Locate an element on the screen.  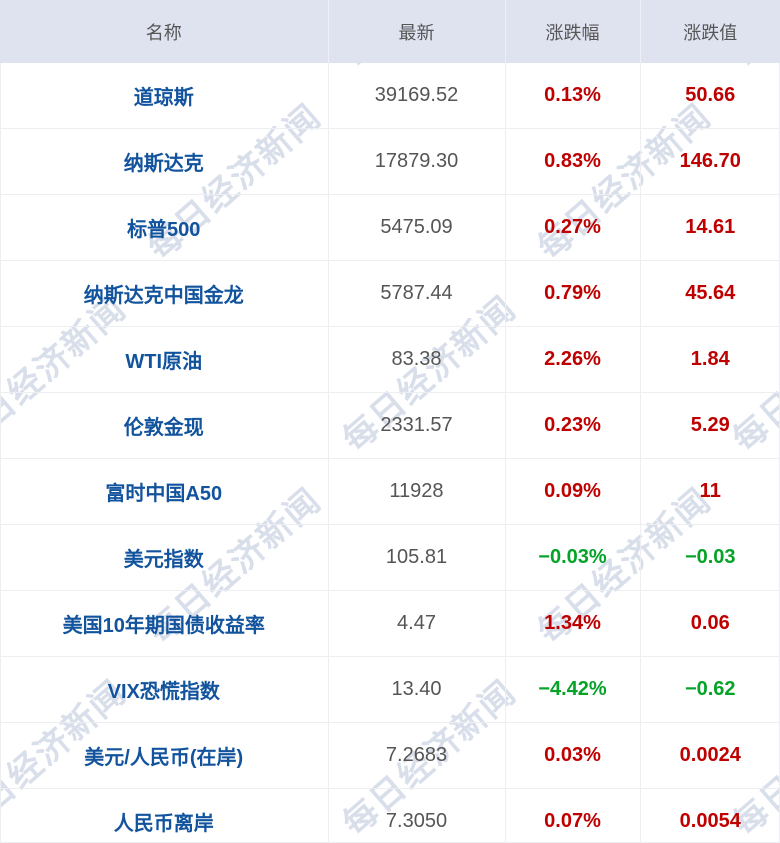
instrument-name-text: 人民币离岸 is located at coordinates (163, 824).